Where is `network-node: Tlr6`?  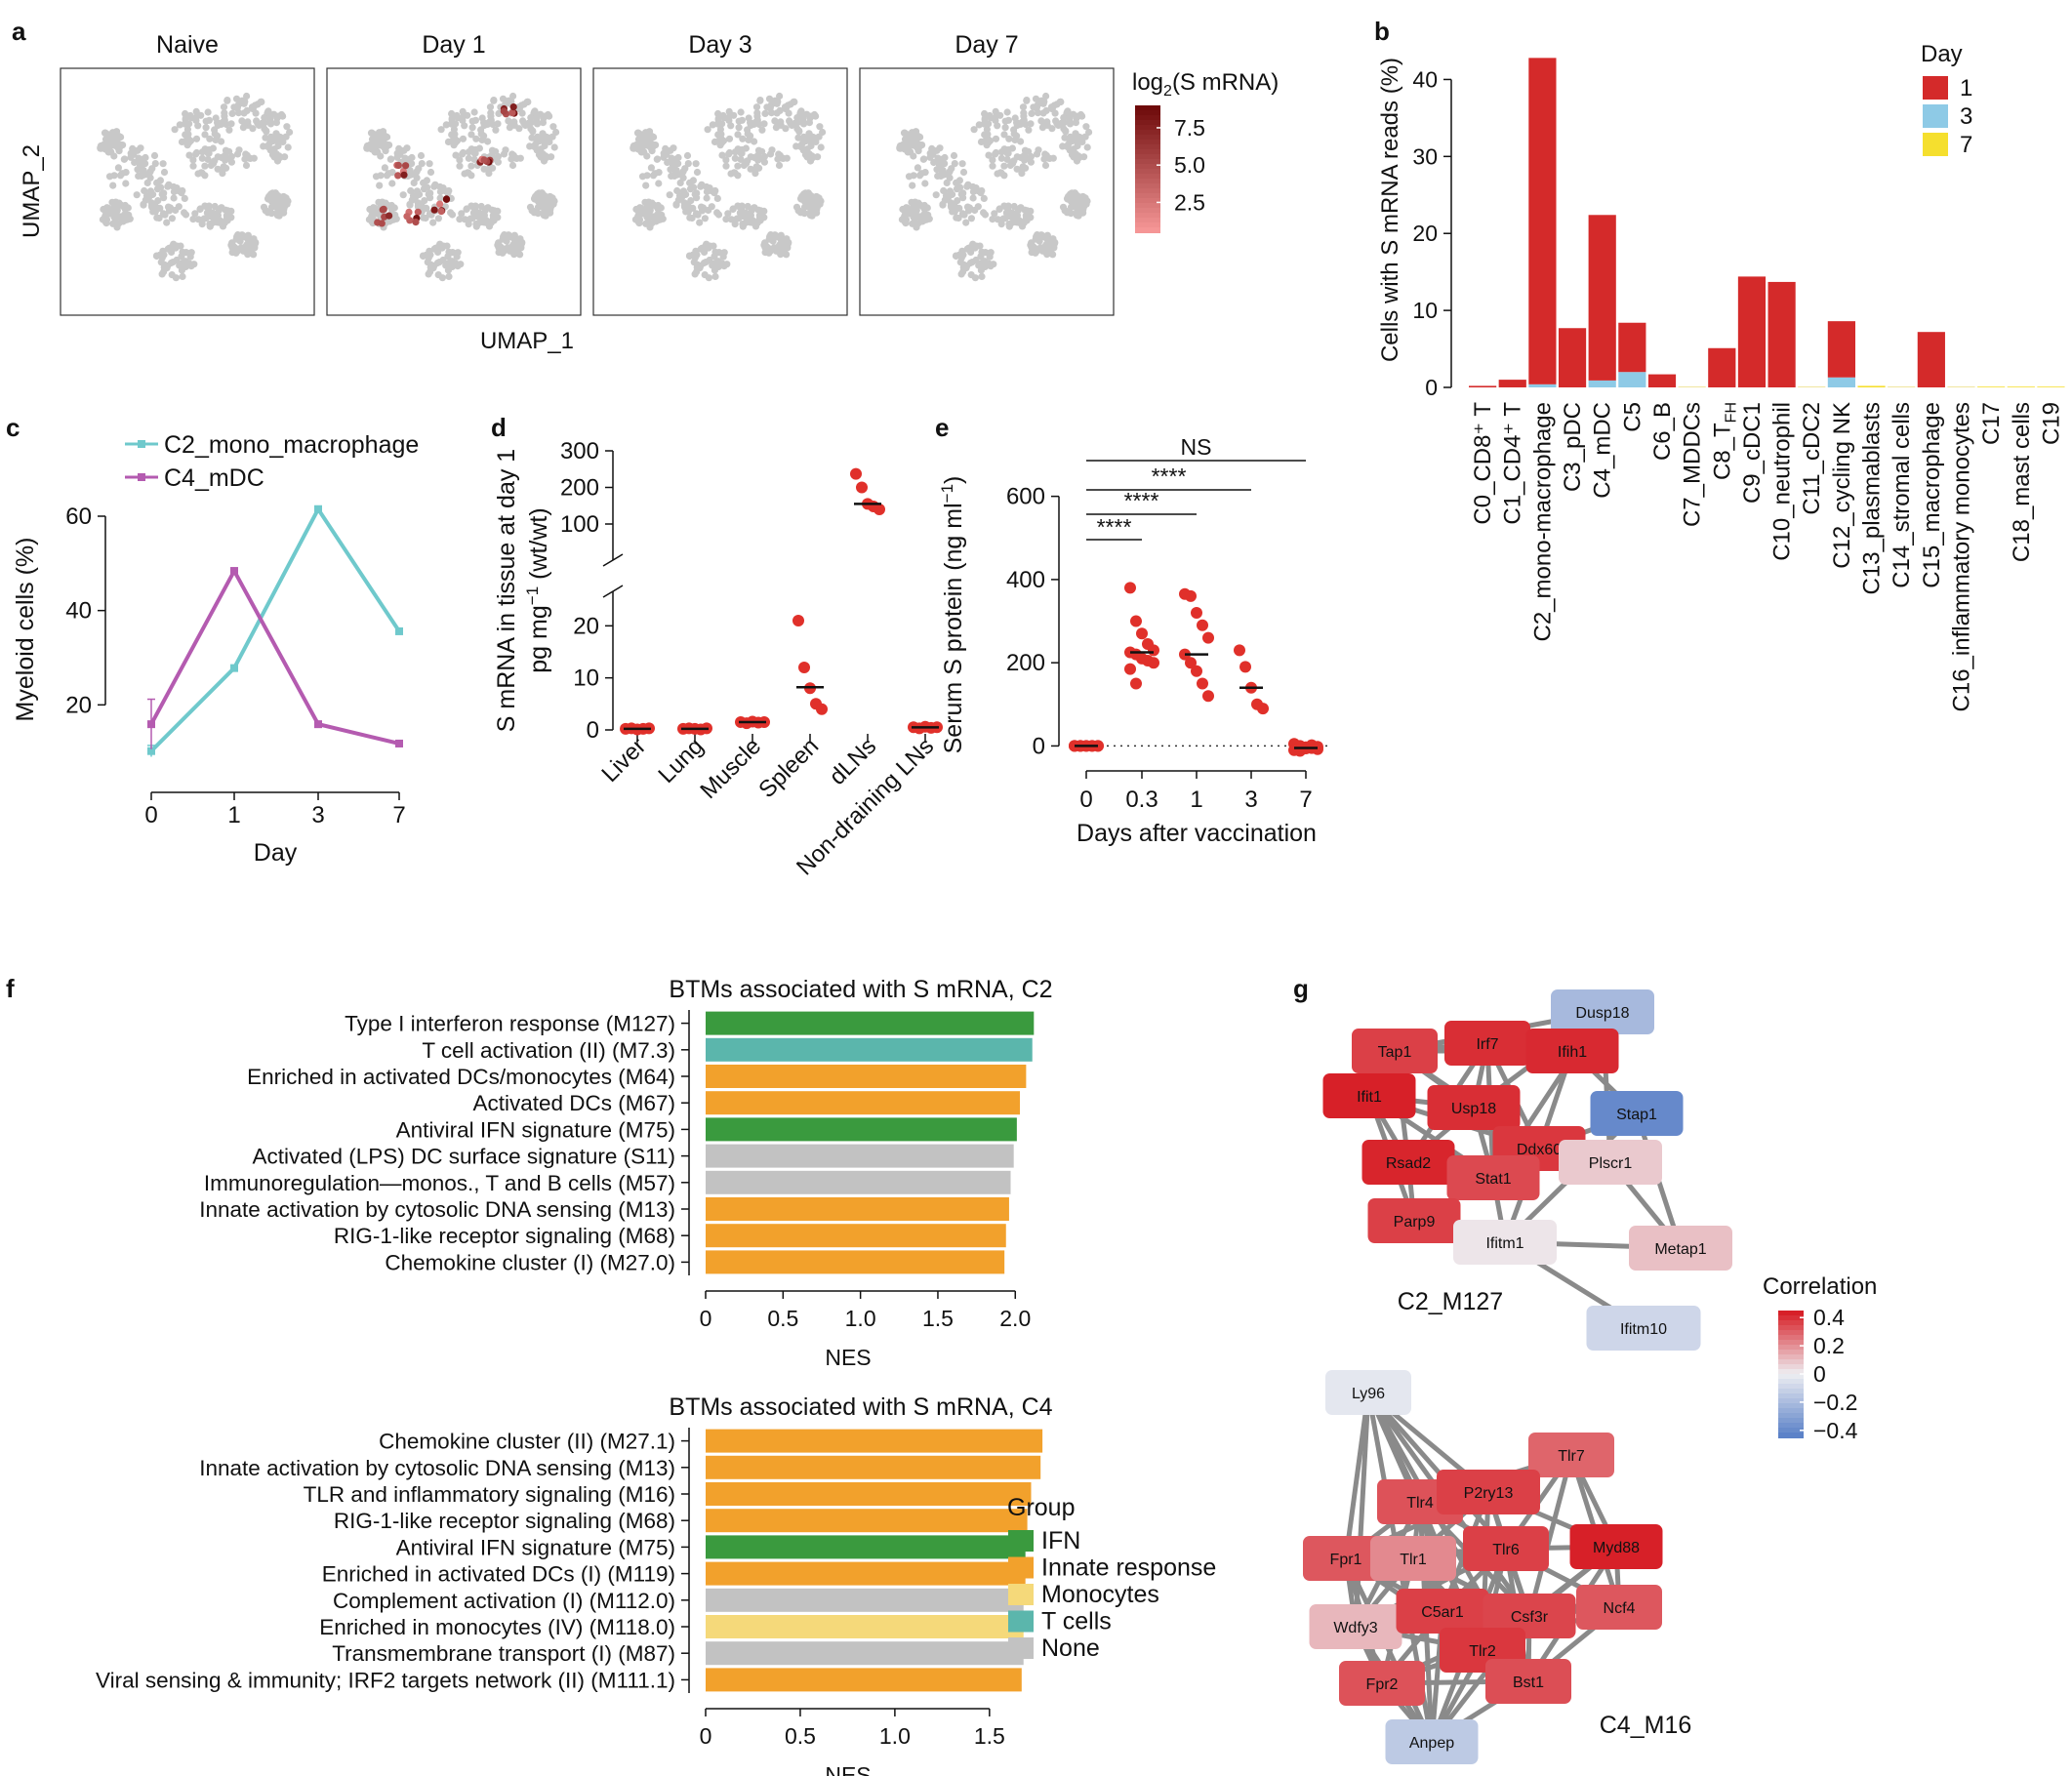 network-node: Tlr6 is located at coordinates (1506, 1549).